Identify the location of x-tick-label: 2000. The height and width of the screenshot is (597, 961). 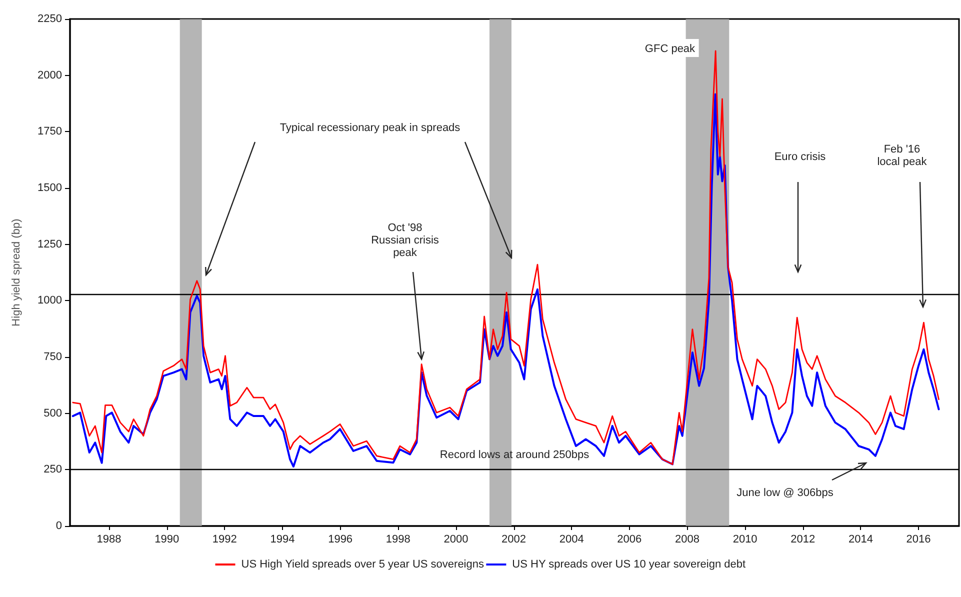
(456, 540).